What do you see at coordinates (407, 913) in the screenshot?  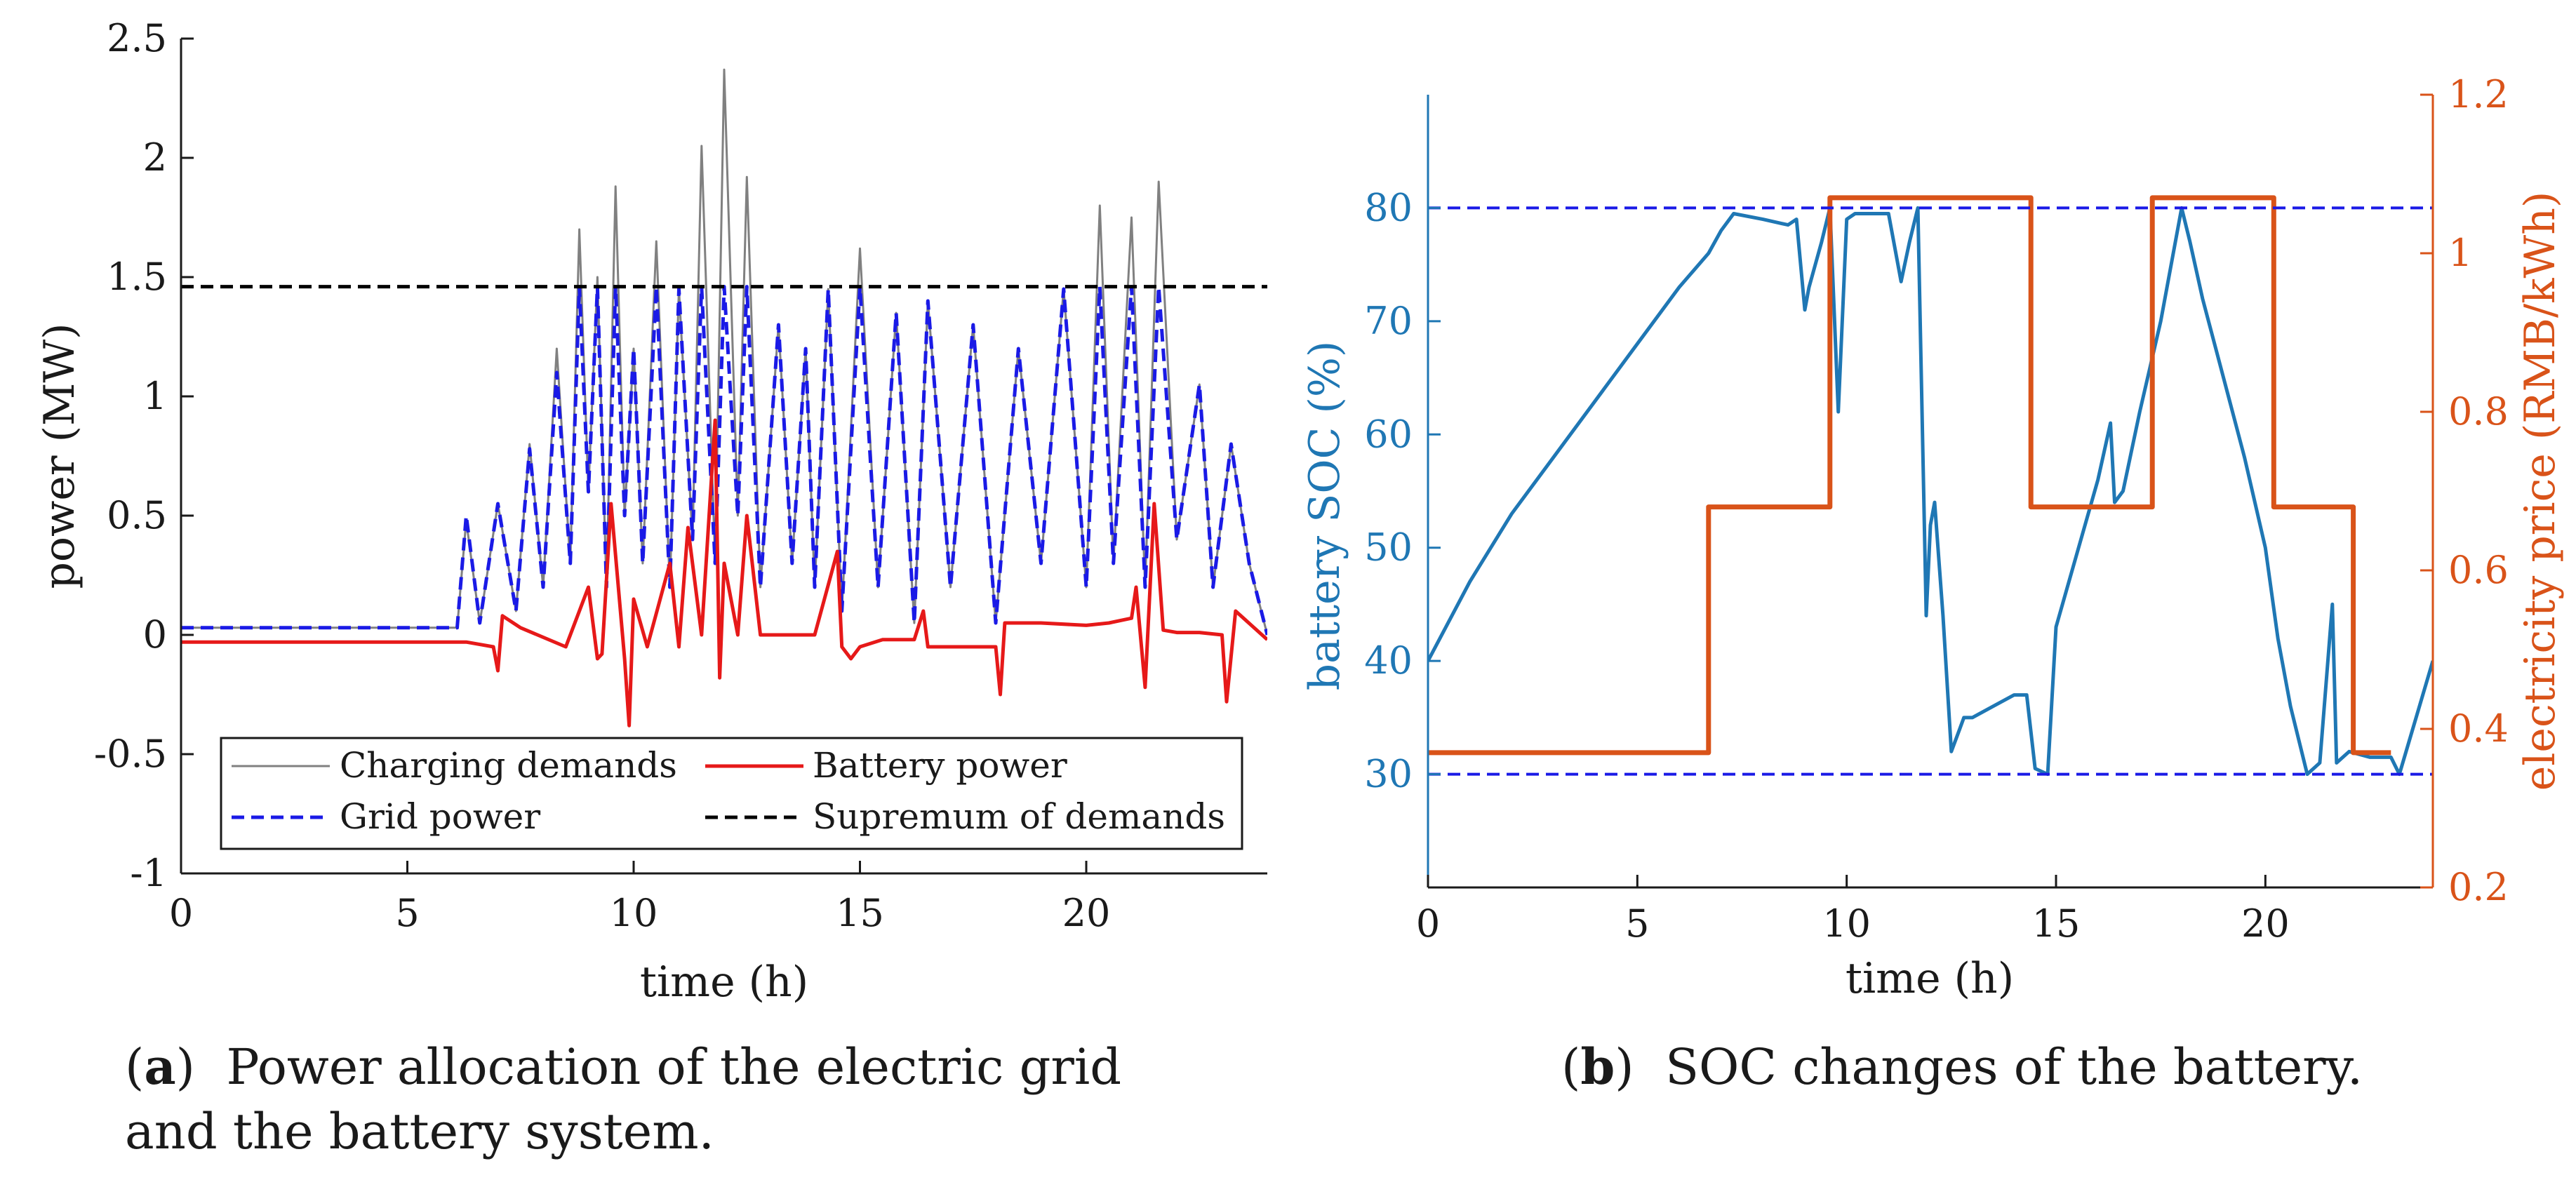 I see `panel-a-xtick-label: 5` at bounding box center [407, 913].